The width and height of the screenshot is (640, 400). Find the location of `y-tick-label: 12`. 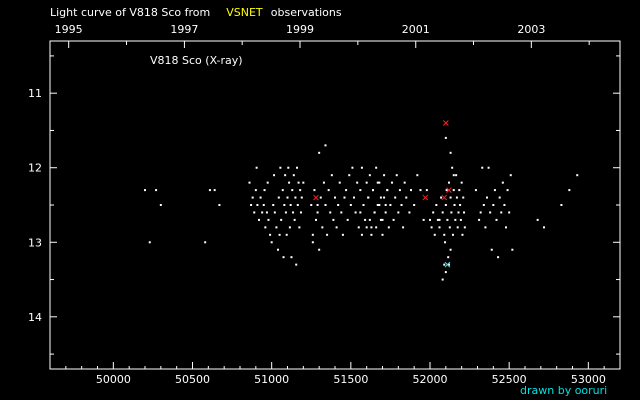

y-tick-label: 12 is located at coordinates (35, 168).